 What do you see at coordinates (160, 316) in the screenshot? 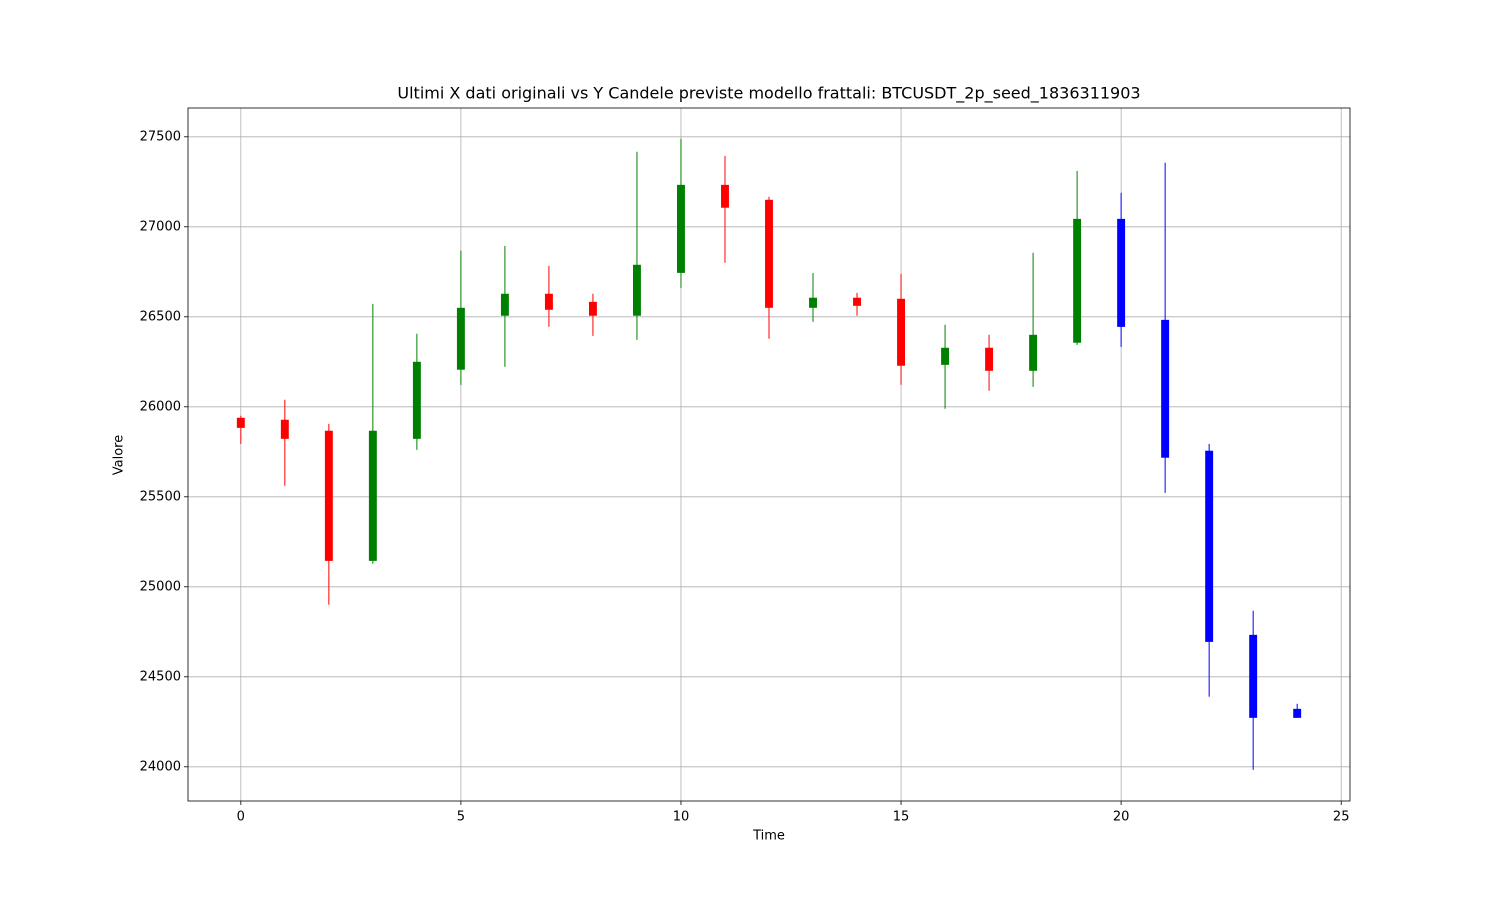
I see `y-tick-label: 26500` at bounding box center [160, 316].